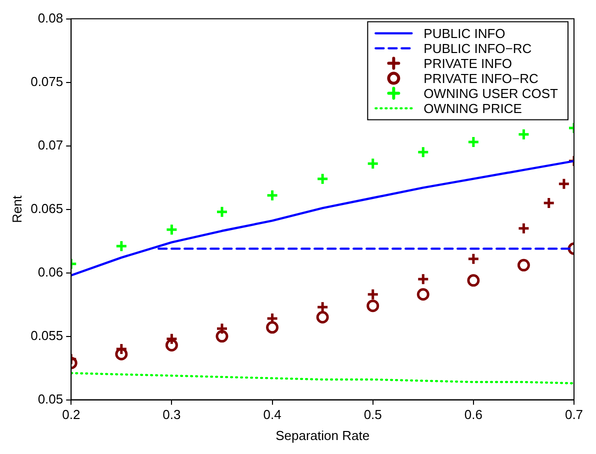 This screenshot has width=596, height=454. Describe the element at coordinates (171, 414) in the screenshot. I see `x-tick-label: 0.3` at that location.